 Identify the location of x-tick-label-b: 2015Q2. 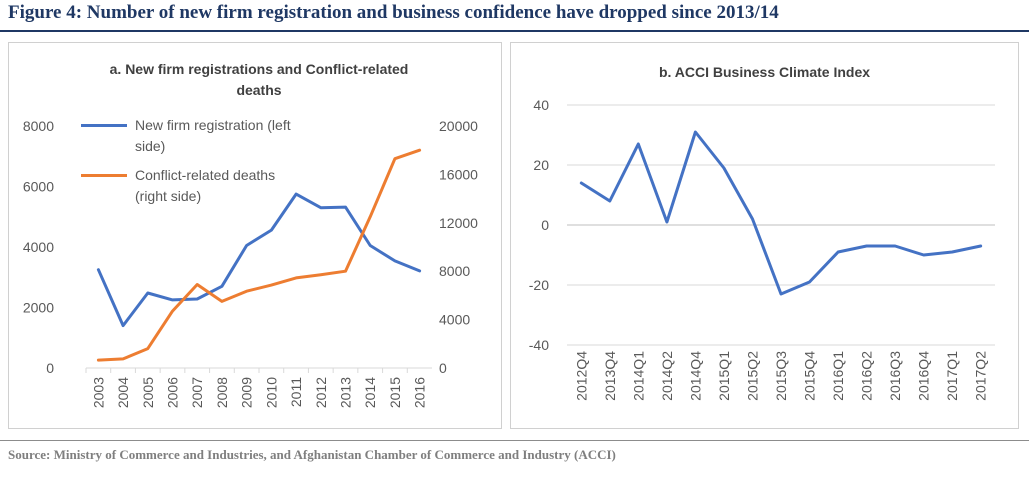
(752, 376).